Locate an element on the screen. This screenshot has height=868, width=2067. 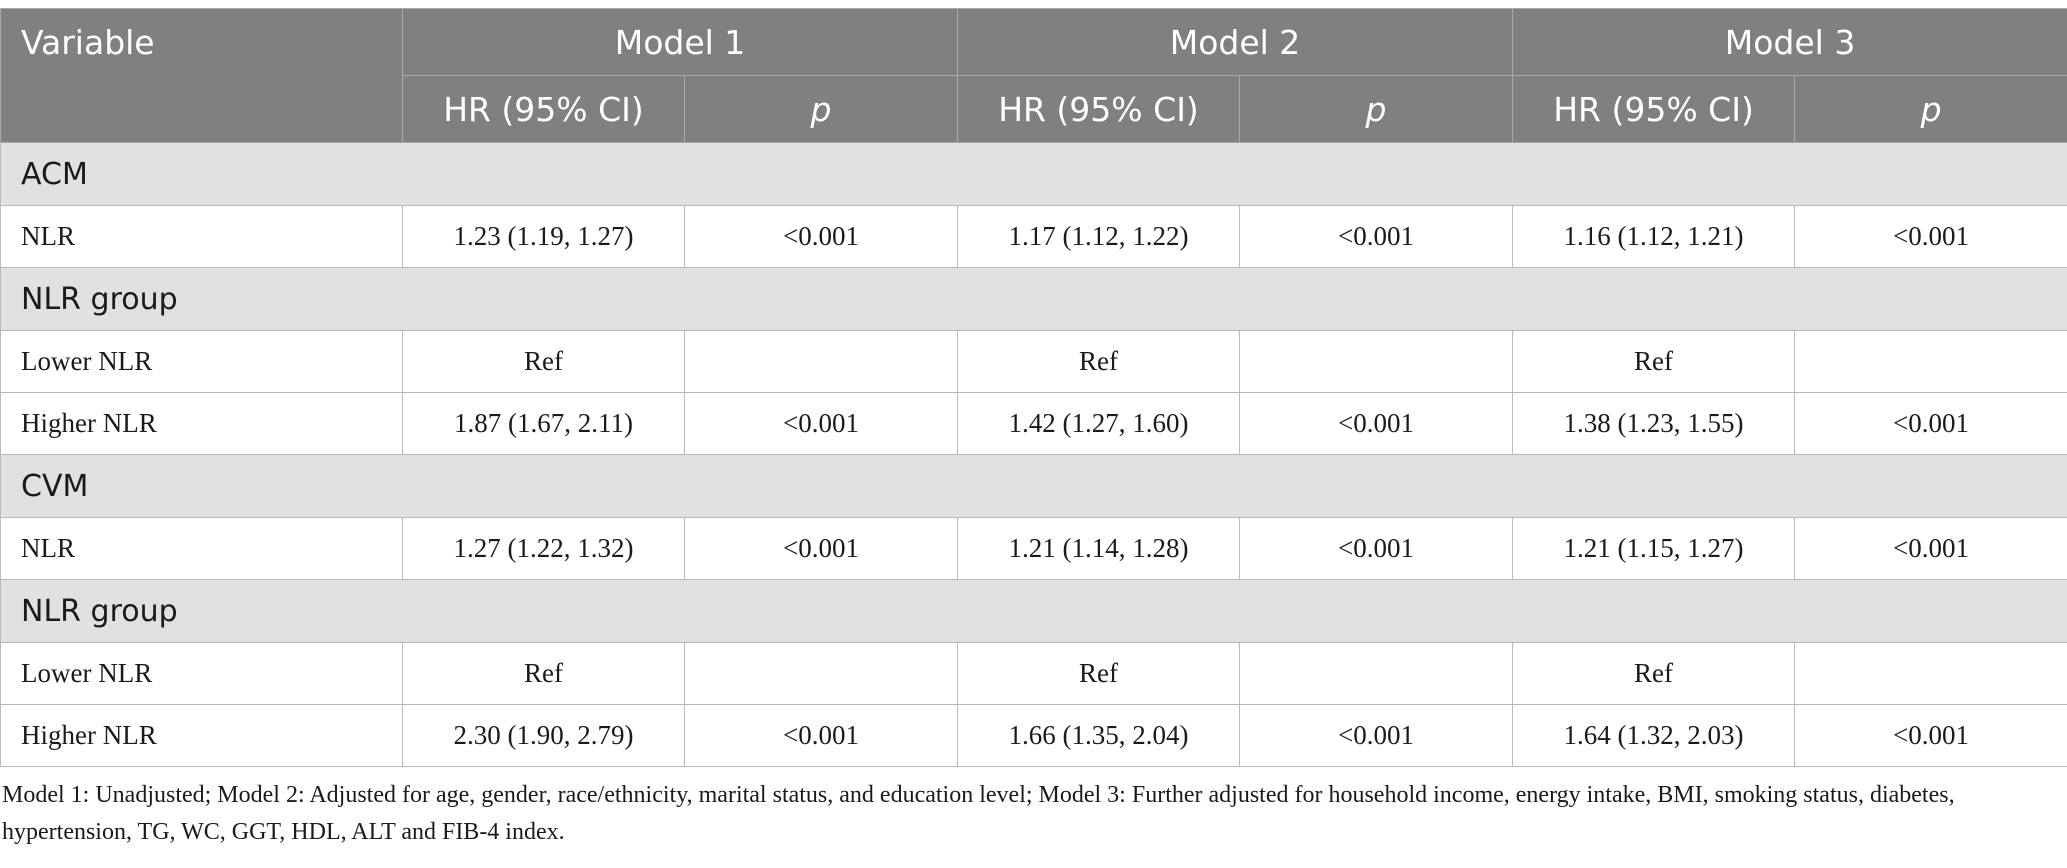
section-title: CVM is located at coordinates (1033, 486).